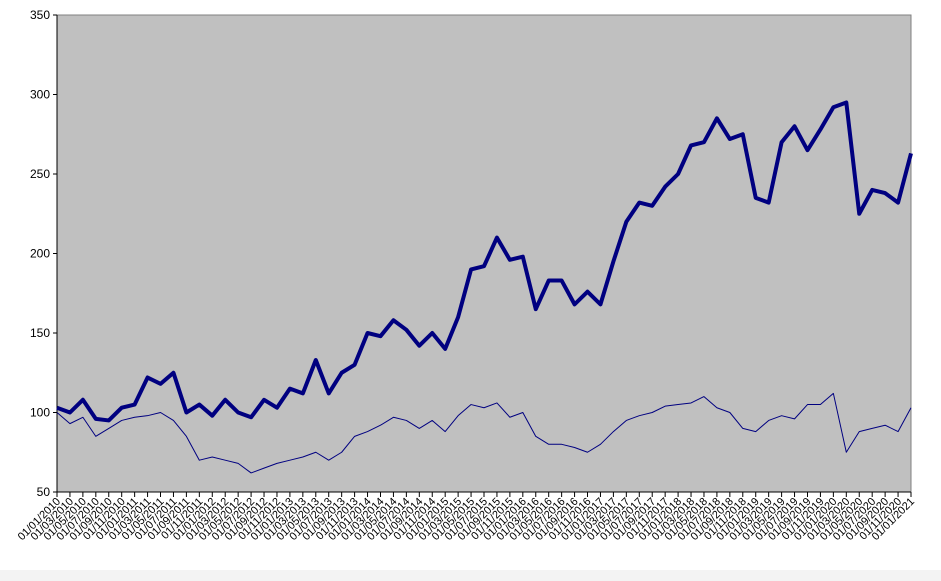 The height and width of the screenshot is (581, 941). Describe the element at coordinates (40, 95) in the screenshot. I see `y-tick-label: 300` at that location.